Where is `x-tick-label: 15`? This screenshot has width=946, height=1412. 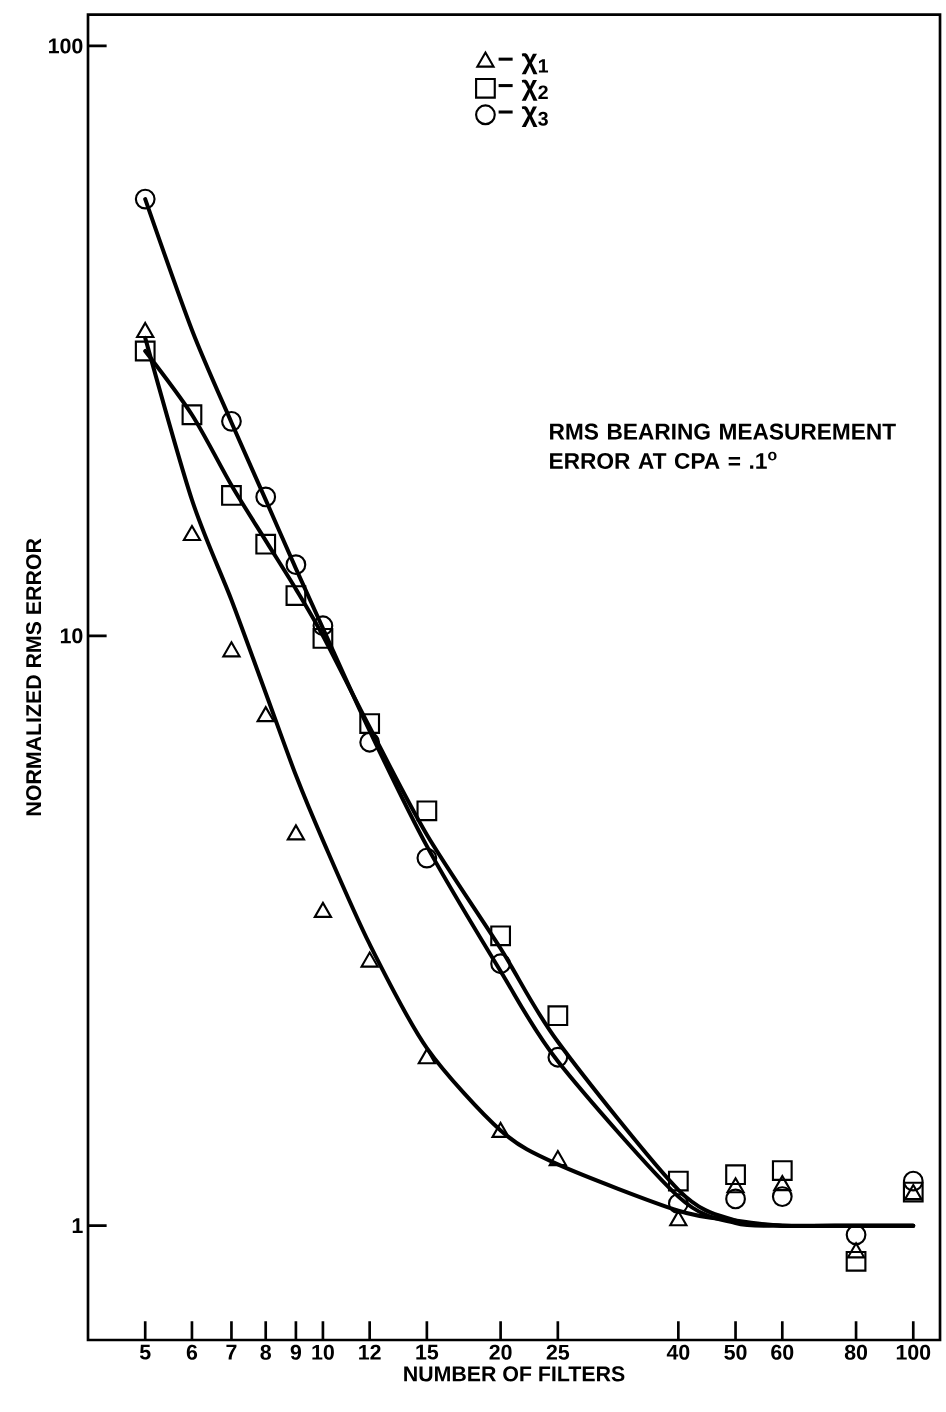
x-tick-label: 15 is located at coordinates (427, 1352).